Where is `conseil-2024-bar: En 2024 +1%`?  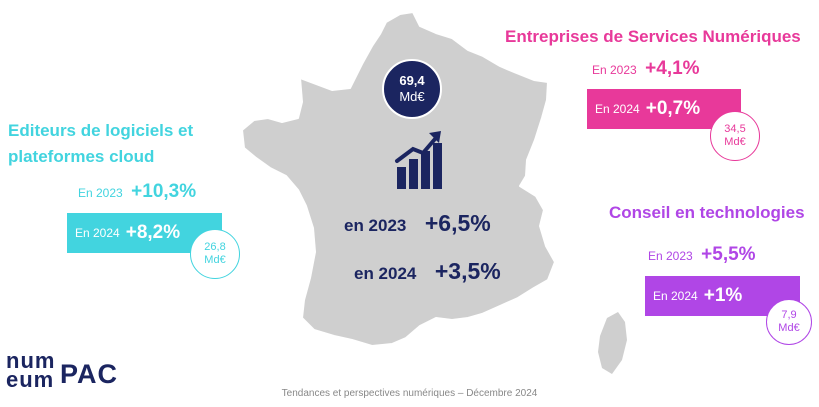 conseil-2024-bar: En 2024 +1% is located at coordinates (722, 296).